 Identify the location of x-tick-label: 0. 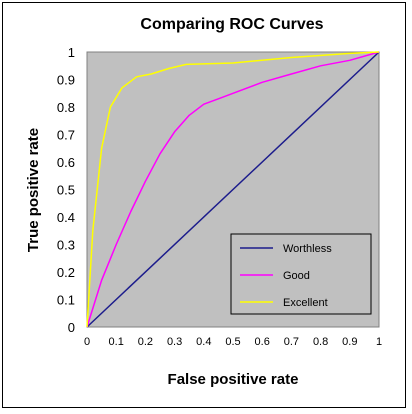
(87, 342).